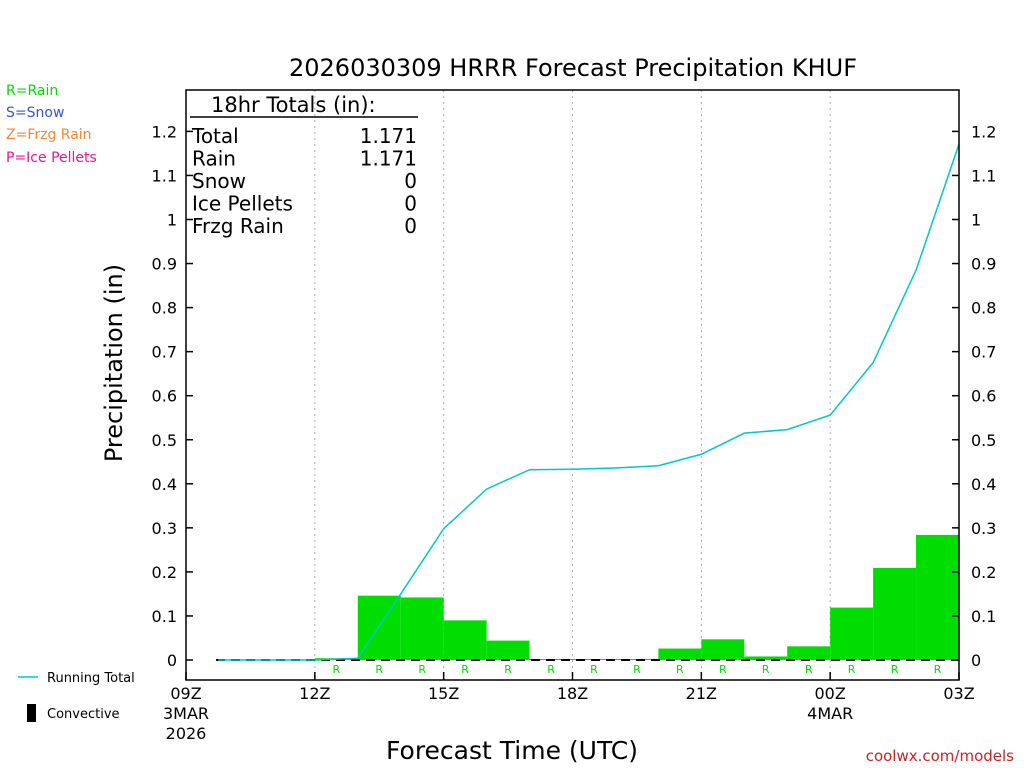 This screenshot has width=1024, height=768. Describe the element at coordinates (164, 396) in the screenshot. I see `y-tick-label: 0.6` at that location.